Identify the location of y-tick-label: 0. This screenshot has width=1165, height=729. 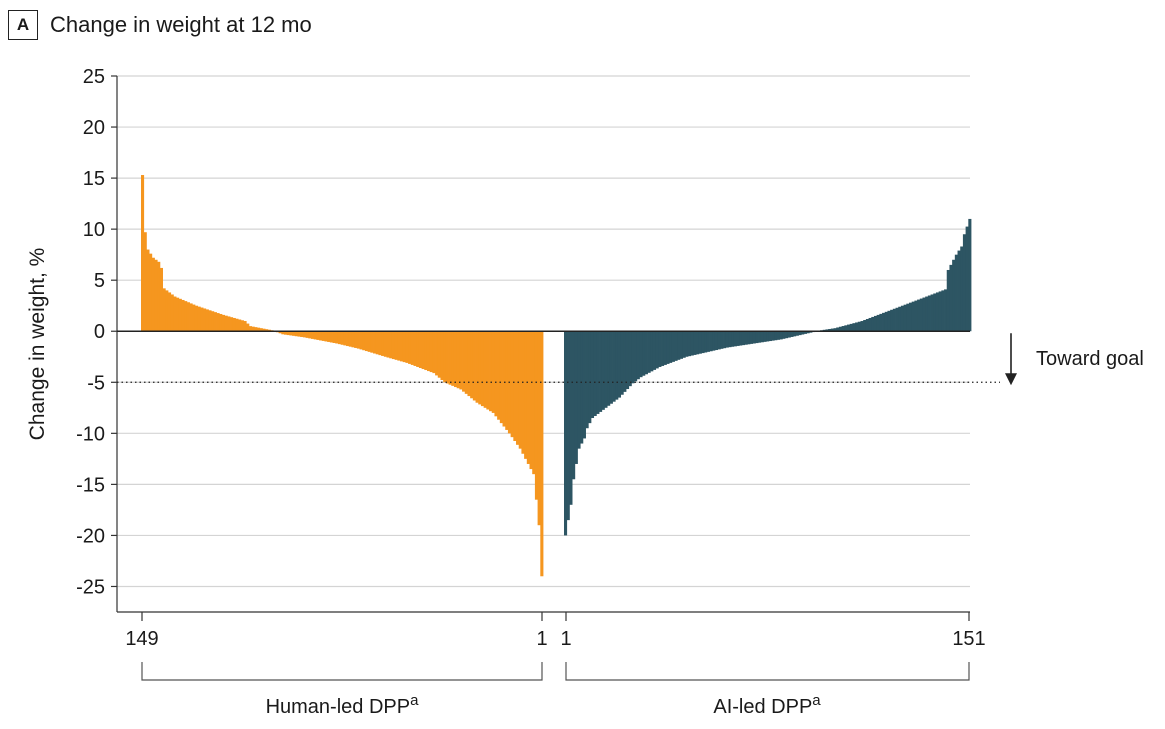
(99, 332).